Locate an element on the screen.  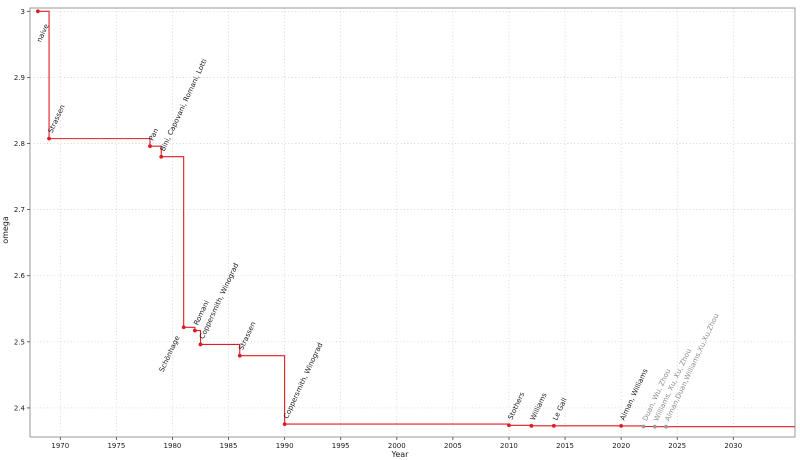
y-tick-label: 2.6 is located at coordinates (20, 276).